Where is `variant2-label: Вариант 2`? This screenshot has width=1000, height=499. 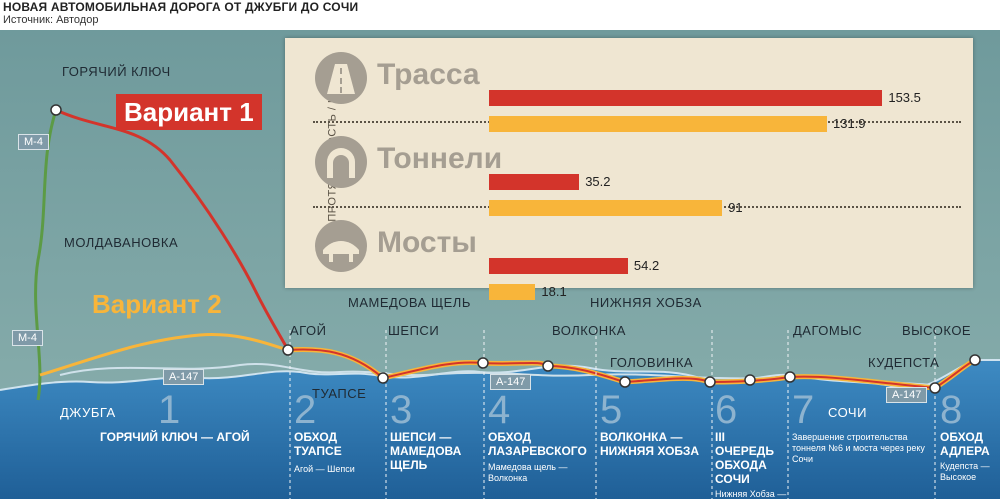
variant2-label: Вариант 2 is located at coordinates (157, 304).